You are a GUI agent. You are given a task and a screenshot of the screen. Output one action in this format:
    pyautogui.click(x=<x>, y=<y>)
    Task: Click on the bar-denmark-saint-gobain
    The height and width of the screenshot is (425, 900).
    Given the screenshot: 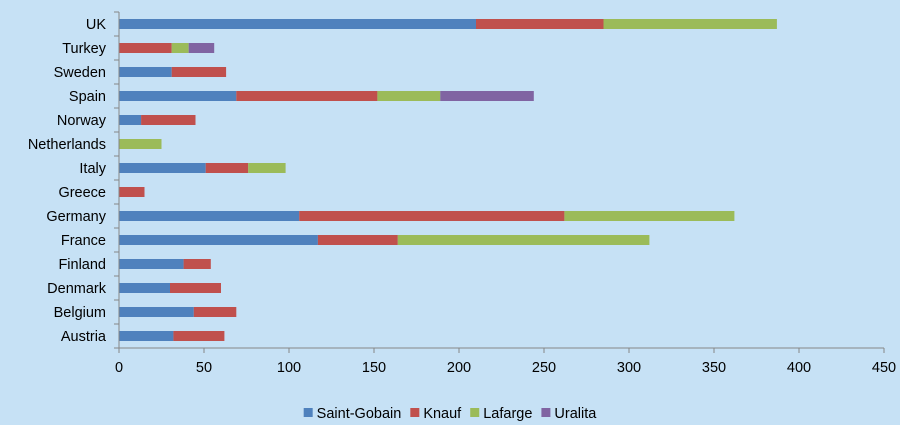 What is the action you would take?
    pyautogui.click(x=144, y=288)
    